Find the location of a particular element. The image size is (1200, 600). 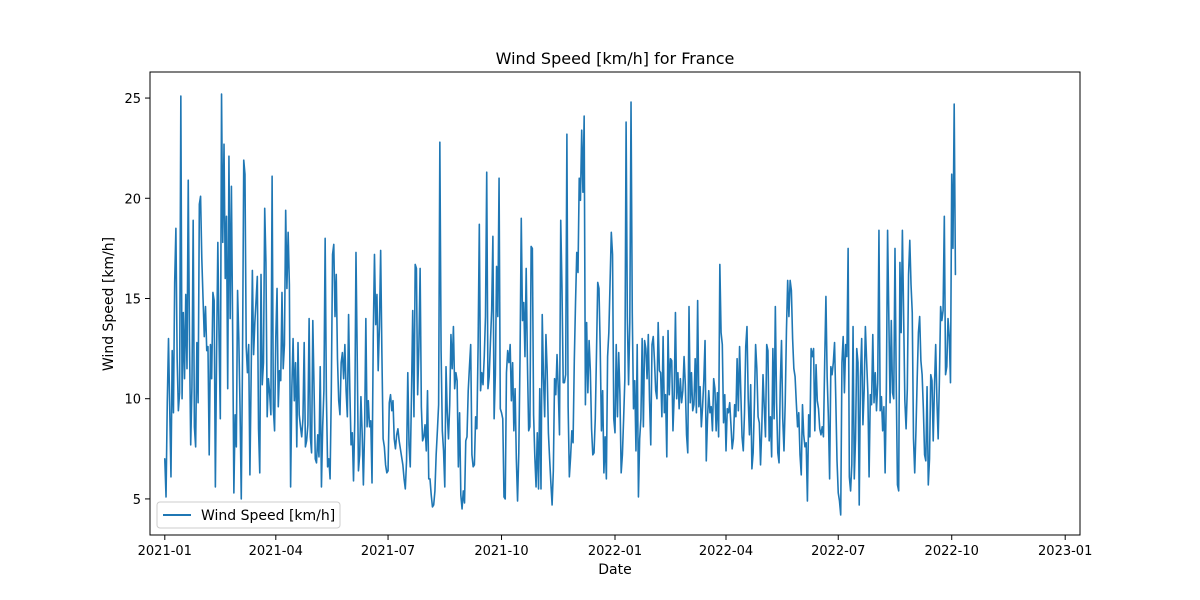

x-axis-label: Date is located at coordinates (614, 570).